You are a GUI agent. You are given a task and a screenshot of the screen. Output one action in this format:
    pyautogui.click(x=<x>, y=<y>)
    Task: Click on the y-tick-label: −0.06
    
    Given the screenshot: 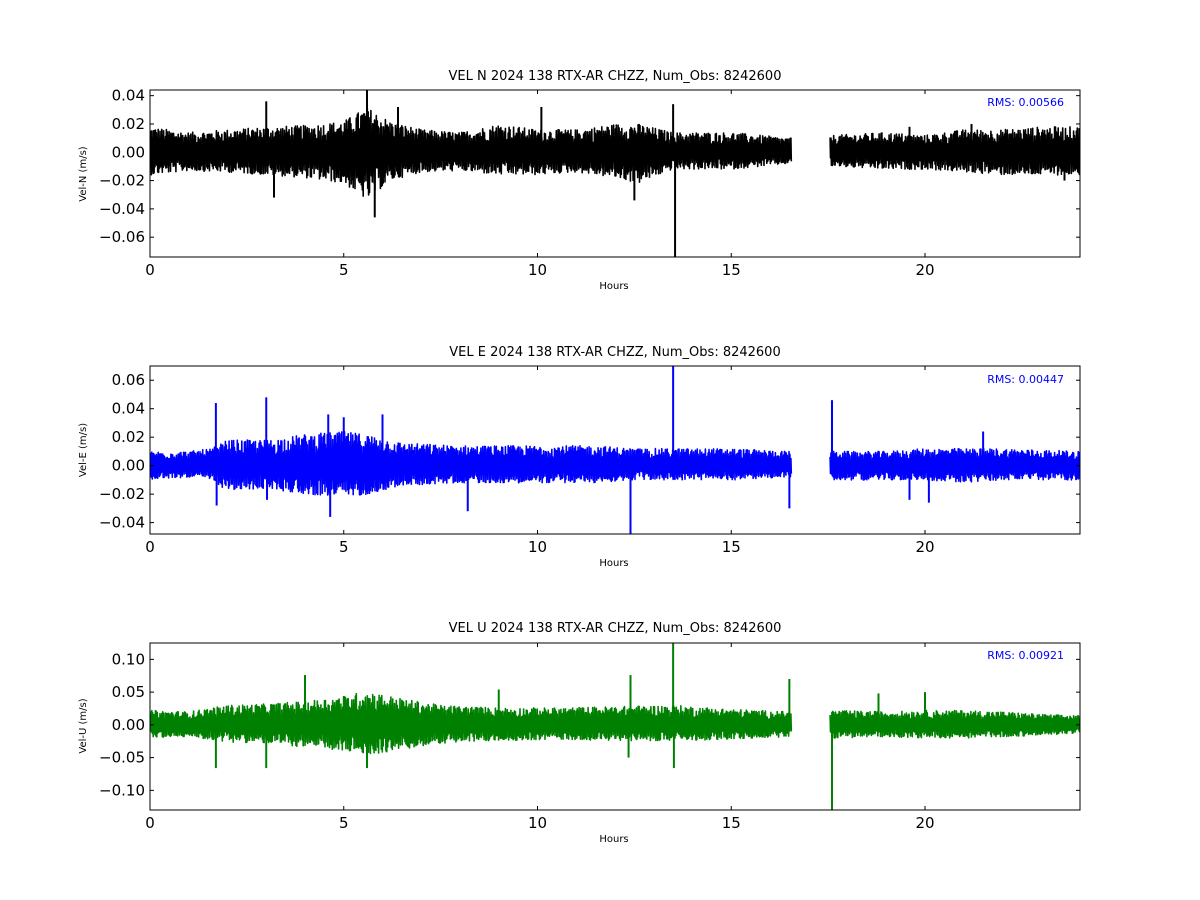 What is the action you would take?
    pyautogui.click(x=122, y=237)
    